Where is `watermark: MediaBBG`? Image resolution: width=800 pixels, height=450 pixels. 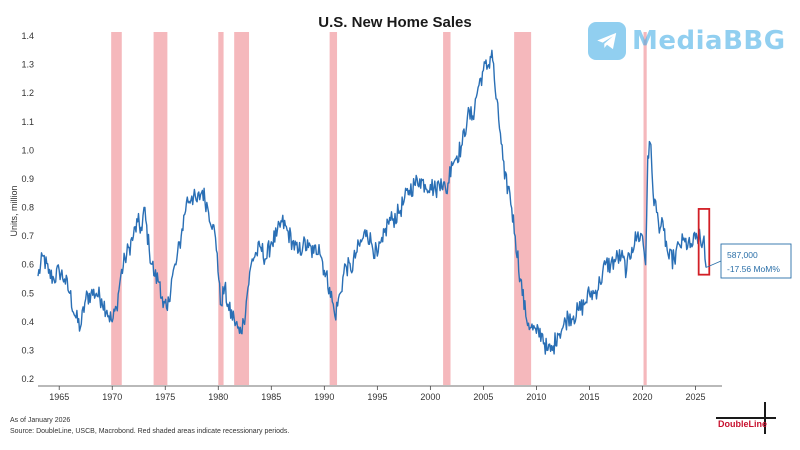
watermark: MediaBBG is located at coordinates (687, 41).